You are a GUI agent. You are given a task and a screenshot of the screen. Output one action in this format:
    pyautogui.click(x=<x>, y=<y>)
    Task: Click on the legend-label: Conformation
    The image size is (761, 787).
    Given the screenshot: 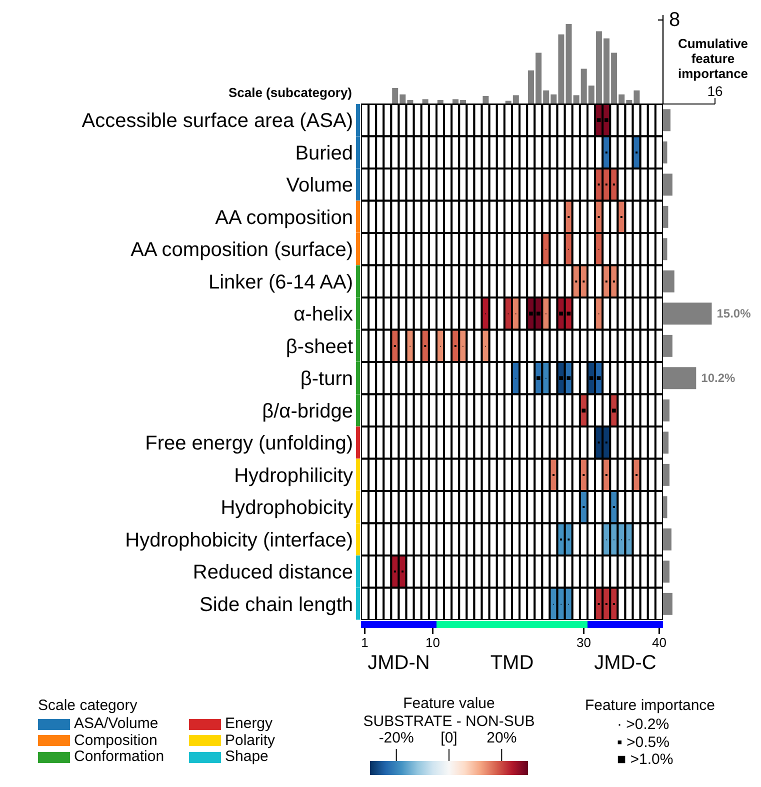 What is the action you would take?
    pyautogui.click(x=119, y=756)
    